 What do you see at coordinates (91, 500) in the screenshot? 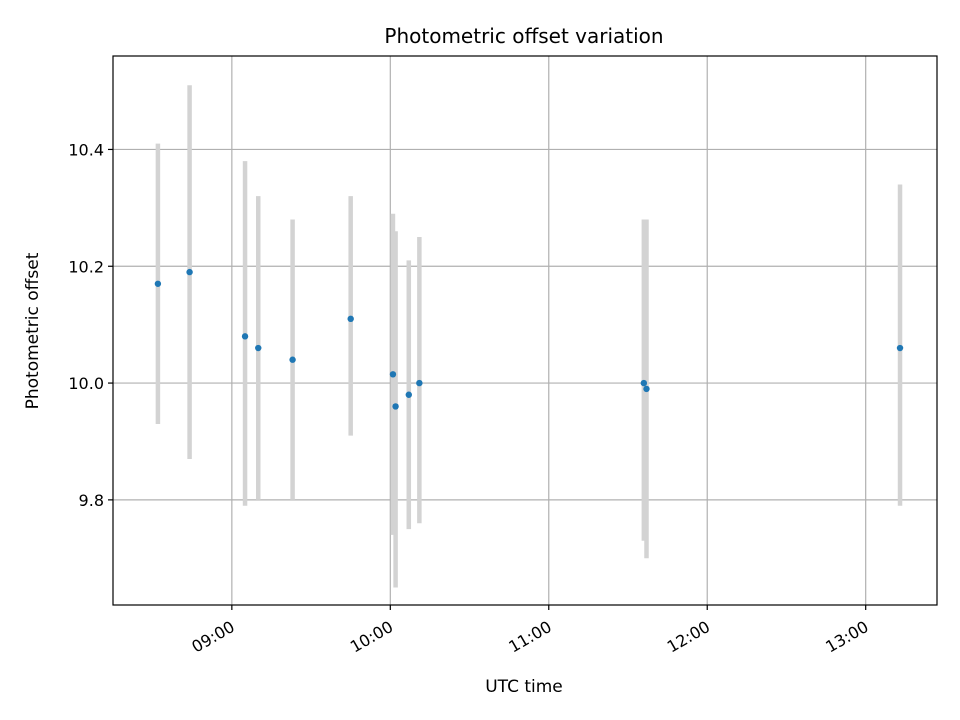
I see `y-tick-label: 9.8` at bounding box center [91, 500].